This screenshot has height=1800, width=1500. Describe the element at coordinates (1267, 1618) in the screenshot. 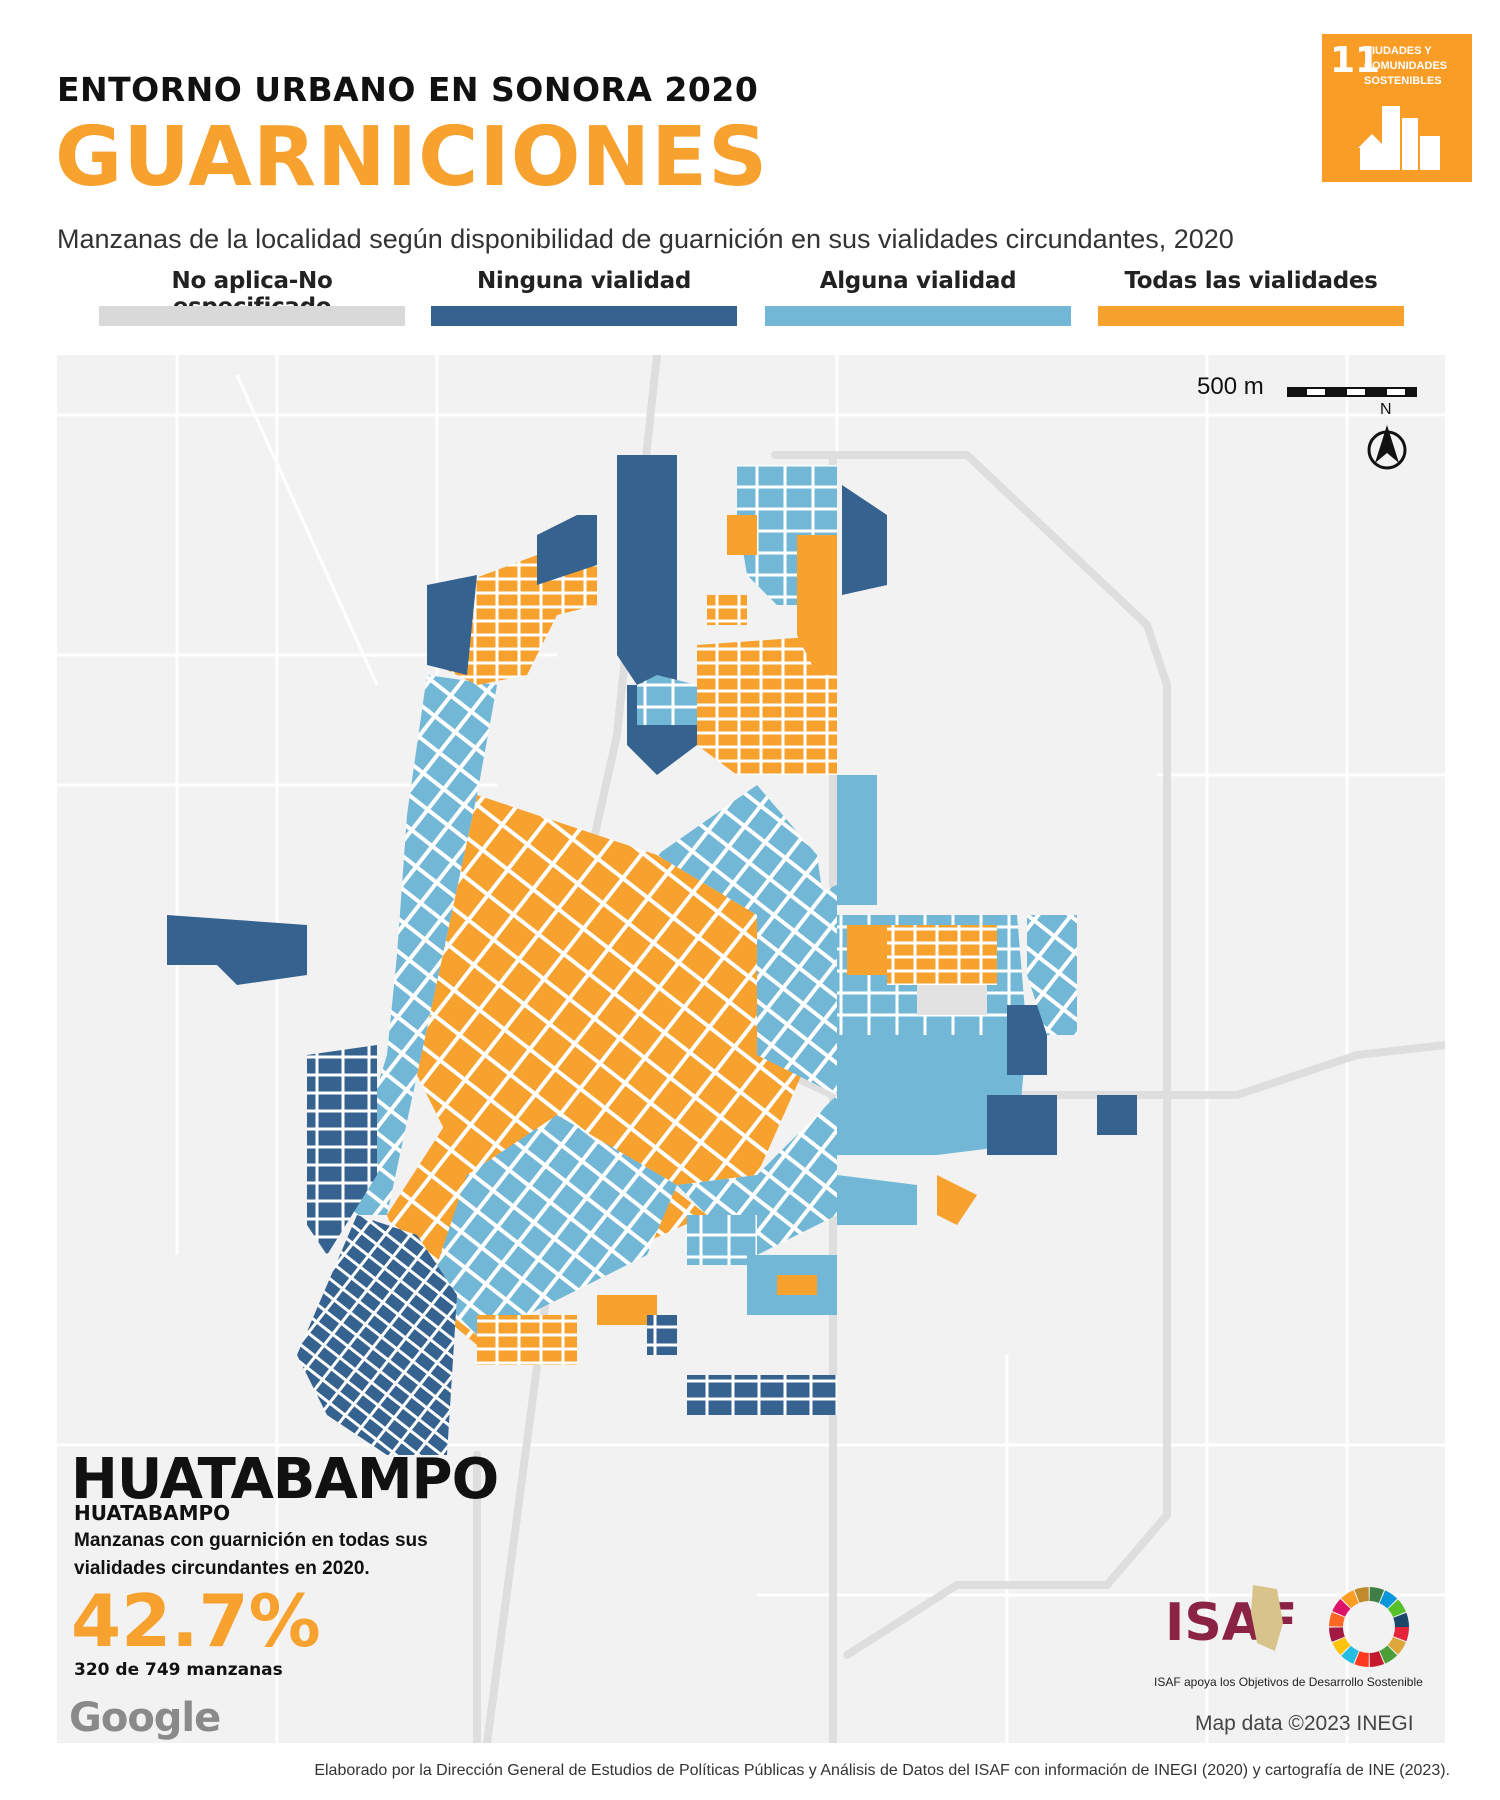

I see `isaf-map-emblem-icon` at that location.